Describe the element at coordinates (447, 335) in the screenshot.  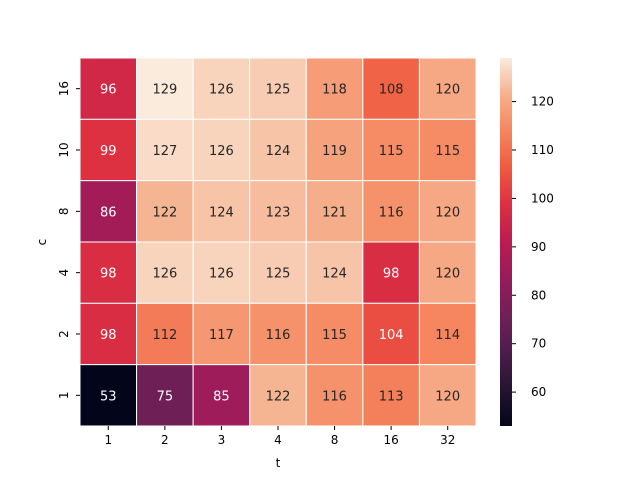
I see `cell-value-label: 114` at that location.